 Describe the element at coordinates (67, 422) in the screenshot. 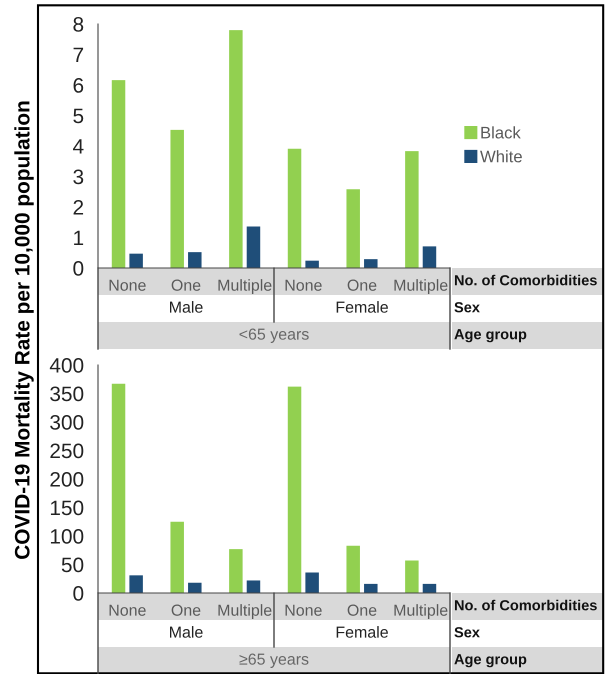

I see `y-tick-label: 300` at that location.